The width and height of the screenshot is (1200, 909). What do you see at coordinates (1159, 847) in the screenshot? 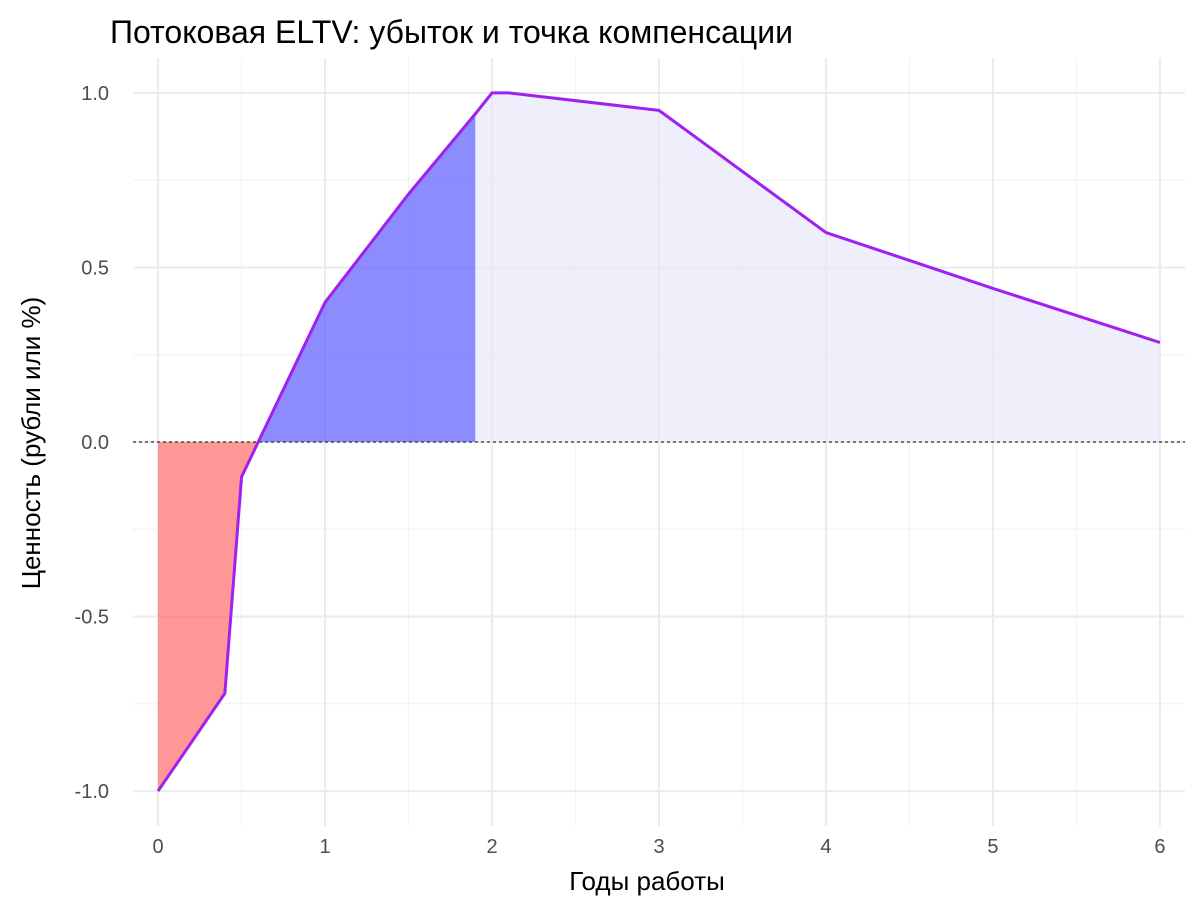
I see `x-tick-label: 6` at bounding box center [1159, 847].